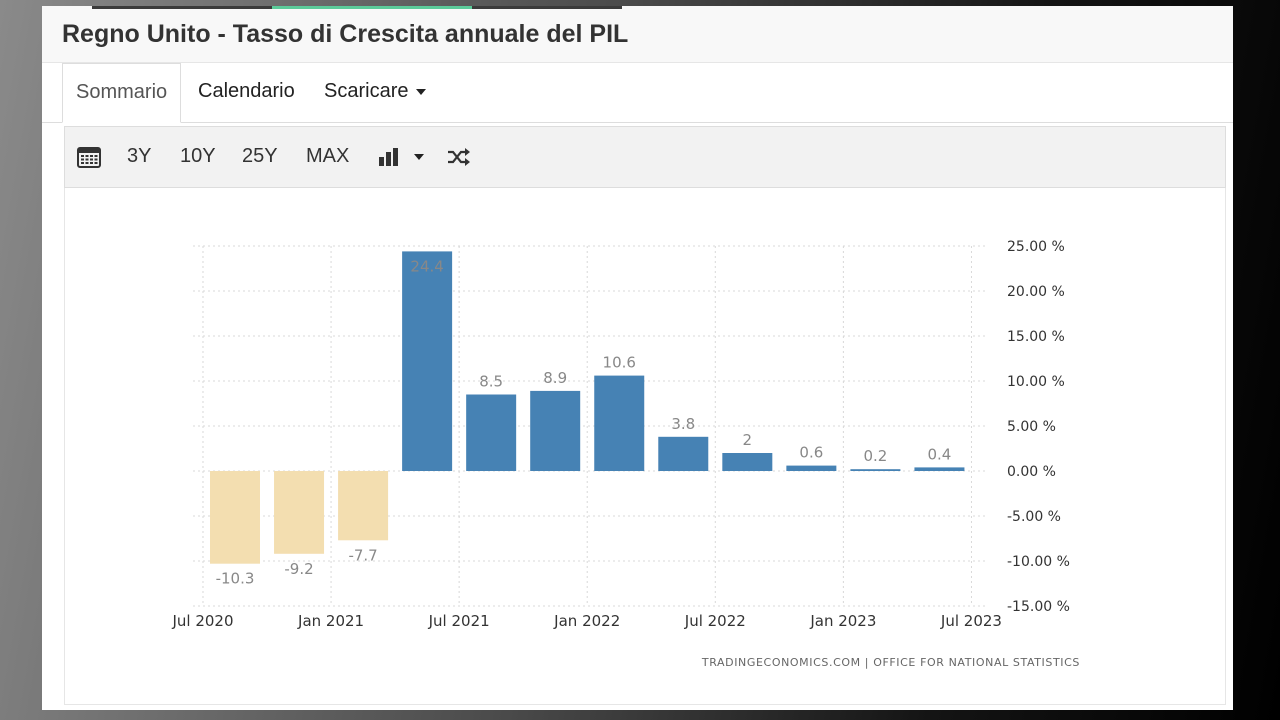 The width and height of the screenshot is (1280, 720). I want to click on x-tick-label: Jul 2021, so click(459, 621).